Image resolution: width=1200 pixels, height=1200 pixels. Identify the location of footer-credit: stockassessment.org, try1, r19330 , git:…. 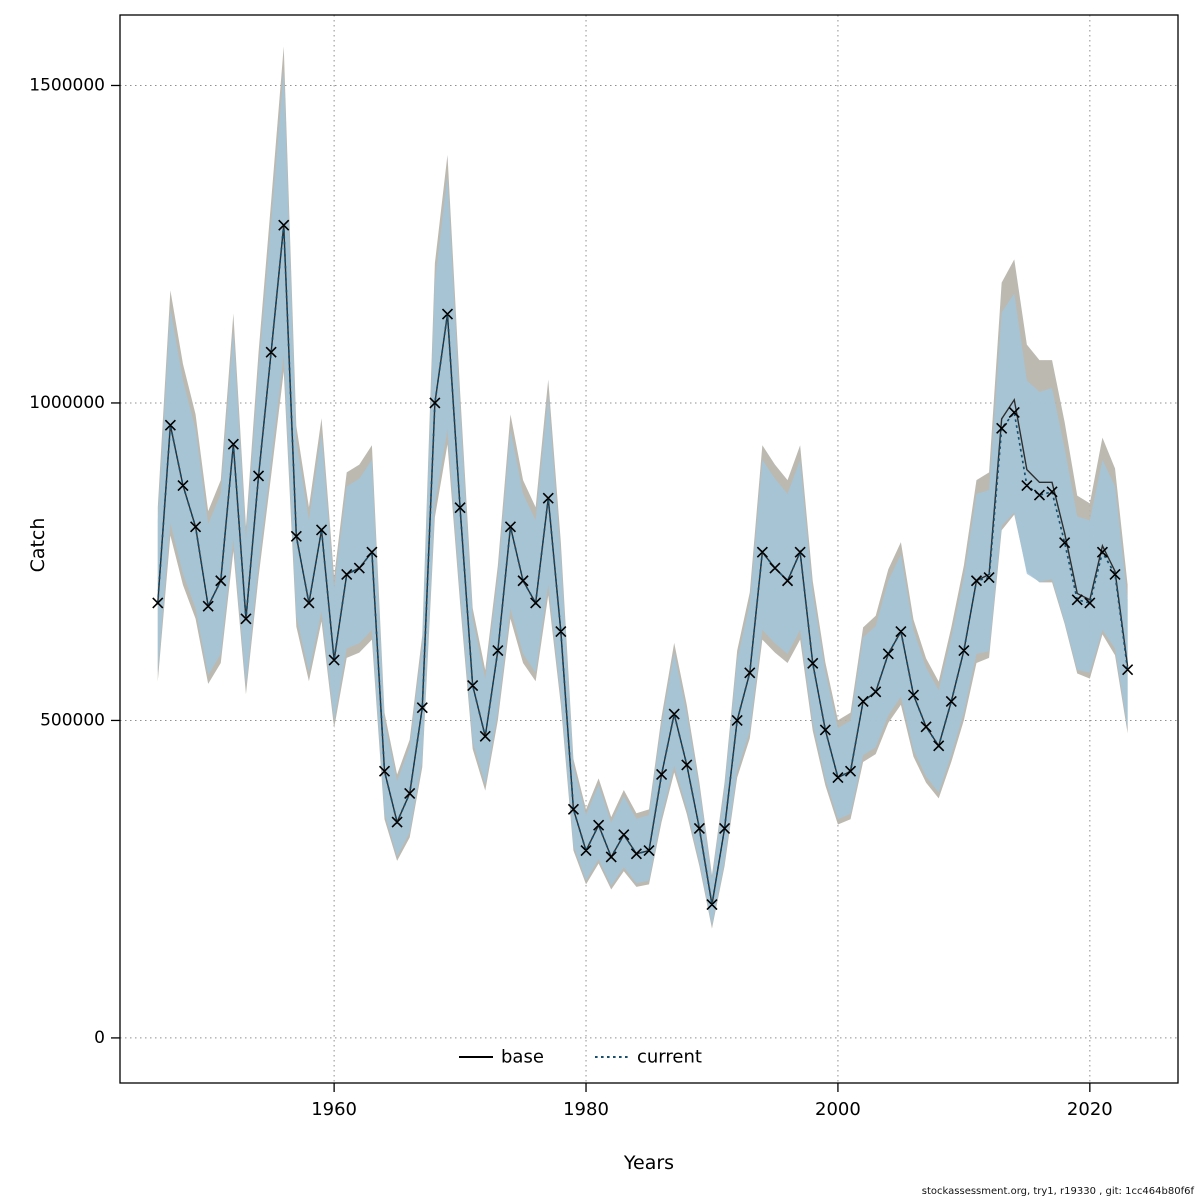
(1057, 1191).